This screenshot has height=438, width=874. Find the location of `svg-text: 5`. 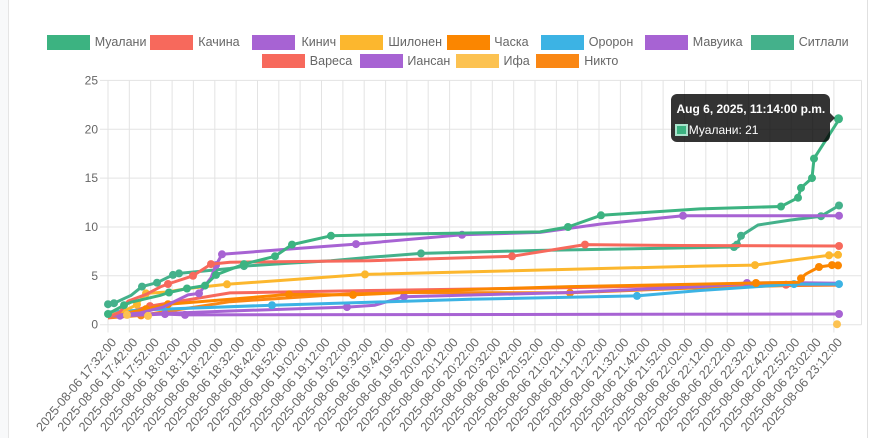

svg-text: 5 is located at coordinates (94, 276).